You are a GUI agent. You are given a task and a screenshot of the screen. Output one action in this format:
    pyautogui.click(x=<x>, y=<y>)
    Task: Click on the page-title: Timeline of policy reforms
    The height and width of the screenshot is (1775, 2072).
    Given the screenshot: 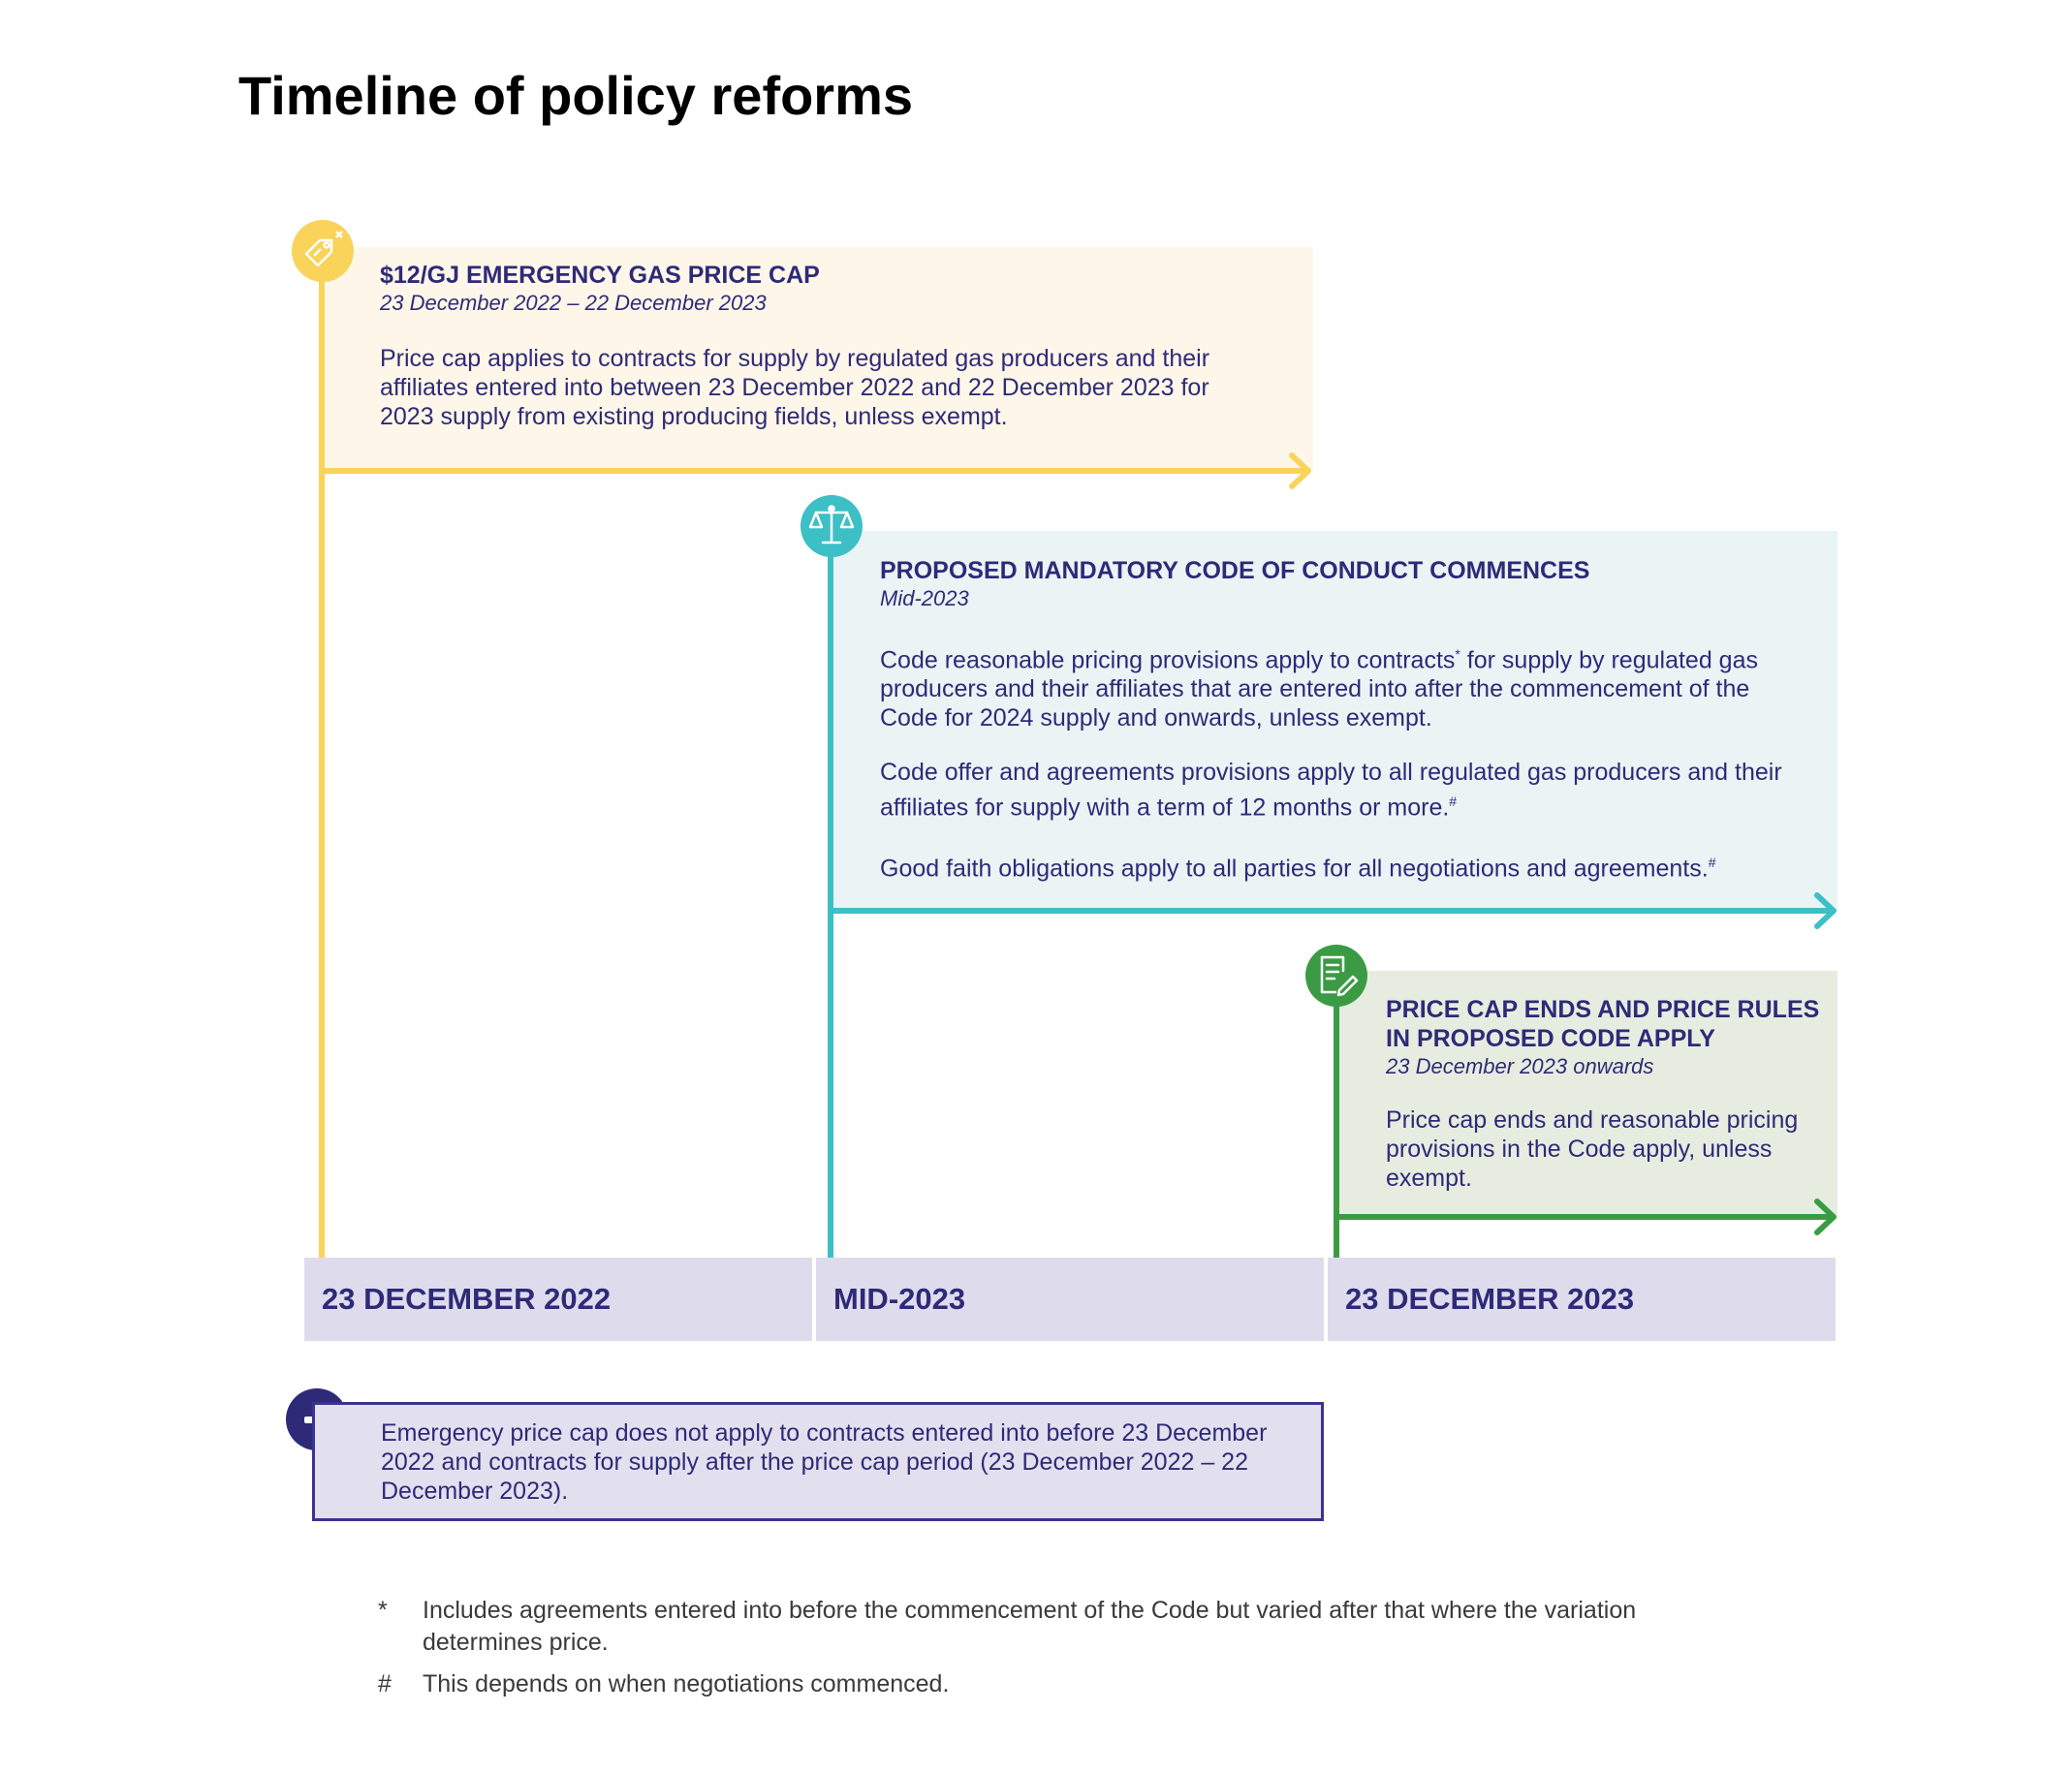 What is the action you would take?
    pyautogui.click(x=576, y=95)
    